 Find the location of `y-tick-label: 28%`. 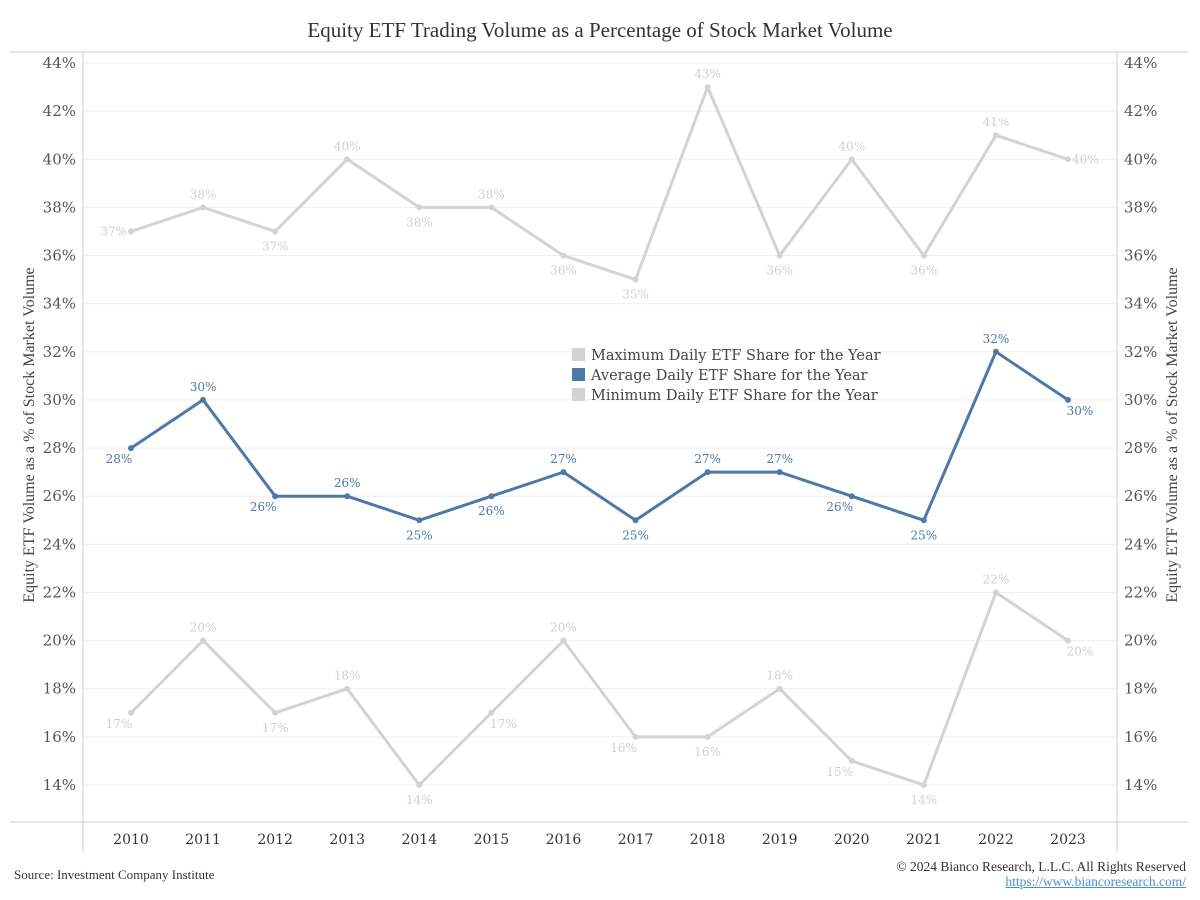

y-tick-label: 28% is located at coordinates (59, 448).